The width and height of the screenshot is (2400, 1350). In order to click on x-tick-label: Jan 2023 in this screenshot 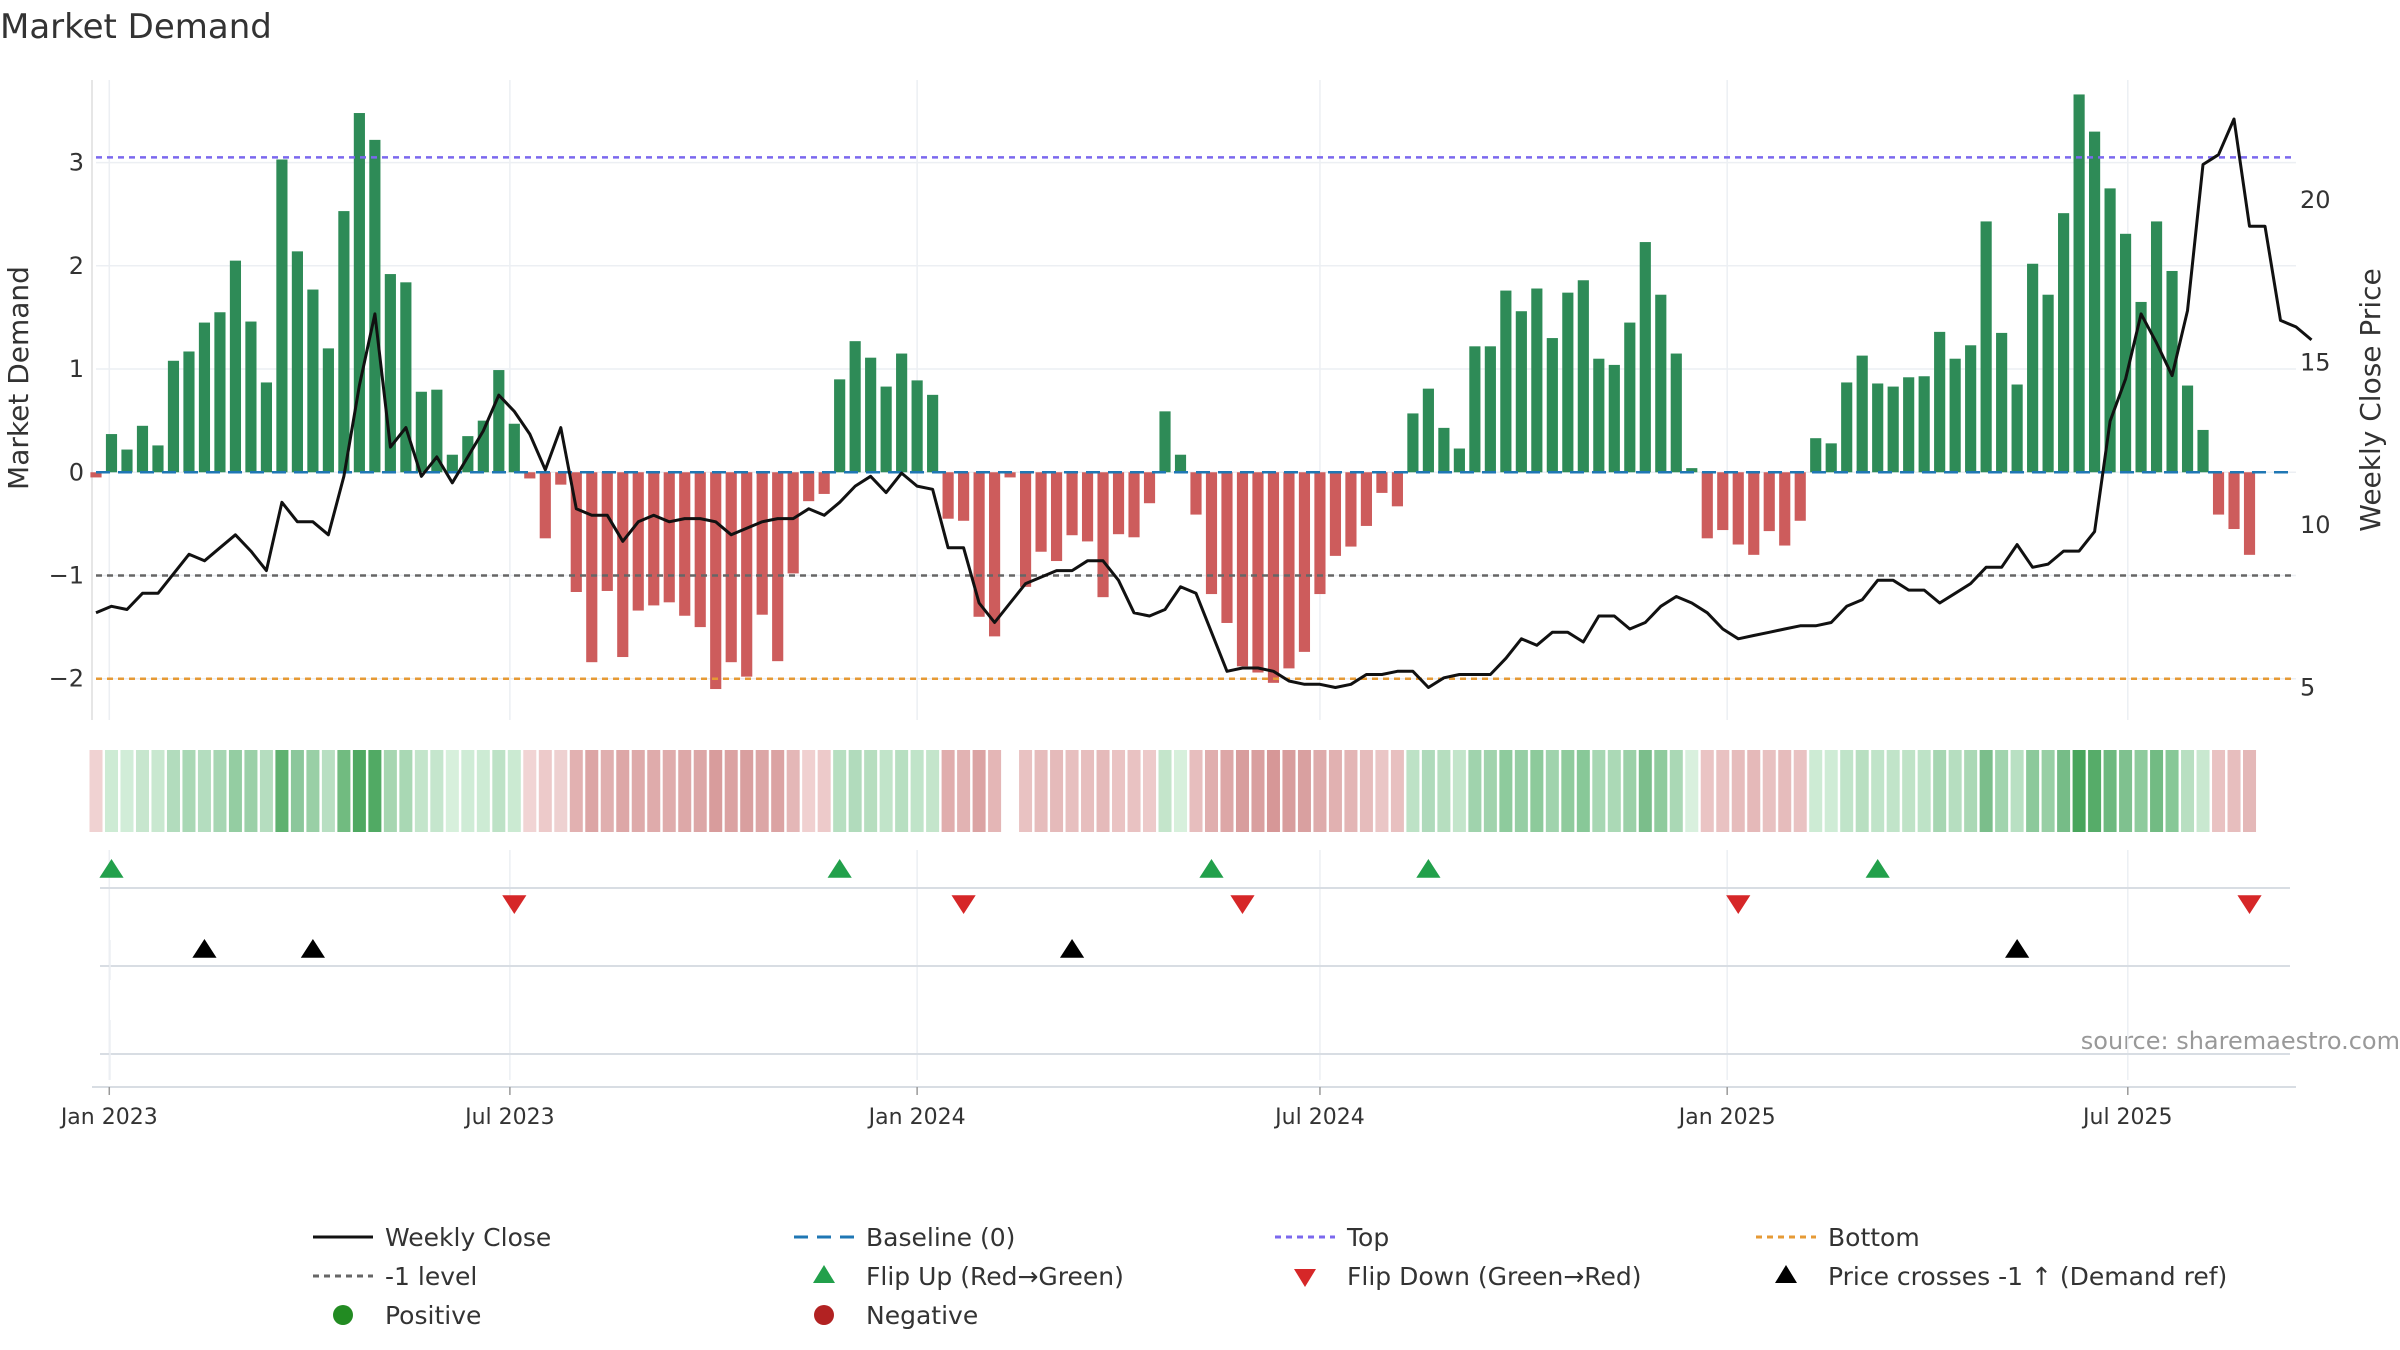, I will do `click(108, 1117)`.